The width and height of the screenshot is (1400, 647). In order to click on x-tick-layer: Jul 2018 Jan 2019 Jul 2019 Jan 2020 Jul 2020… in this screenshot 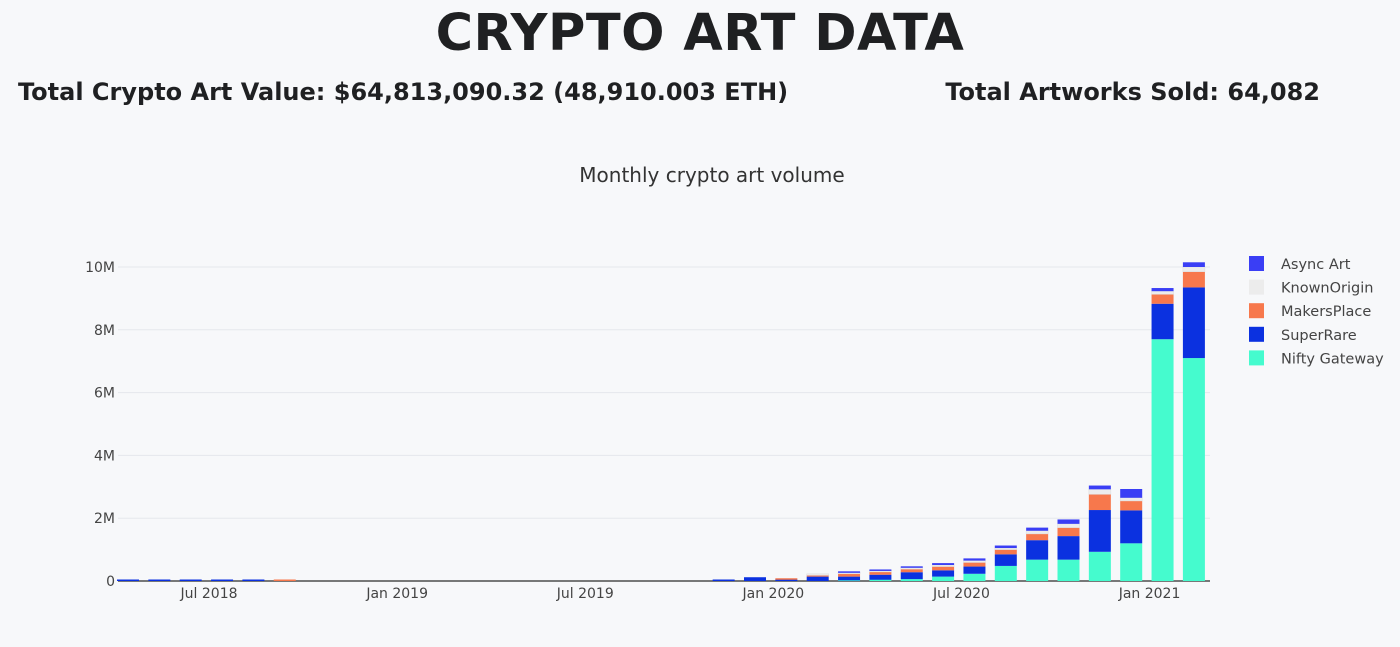, I will do `click(680, 594)`.